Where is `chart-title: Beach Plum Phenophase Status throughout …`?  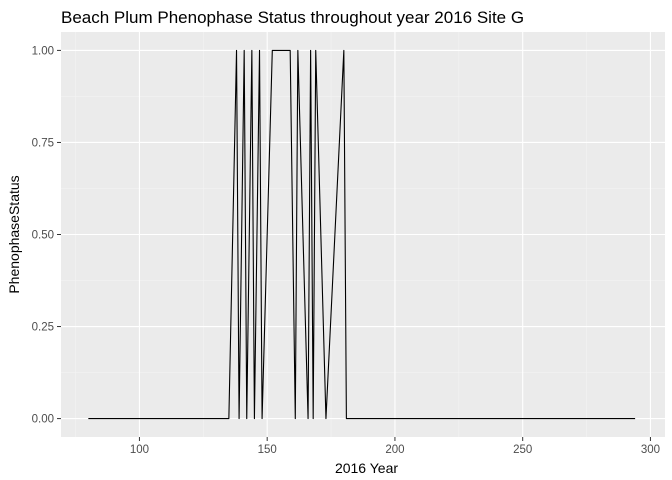 chart-title: Beach Plum Phenophase Status throughout … is located at coordinates (292, 17).